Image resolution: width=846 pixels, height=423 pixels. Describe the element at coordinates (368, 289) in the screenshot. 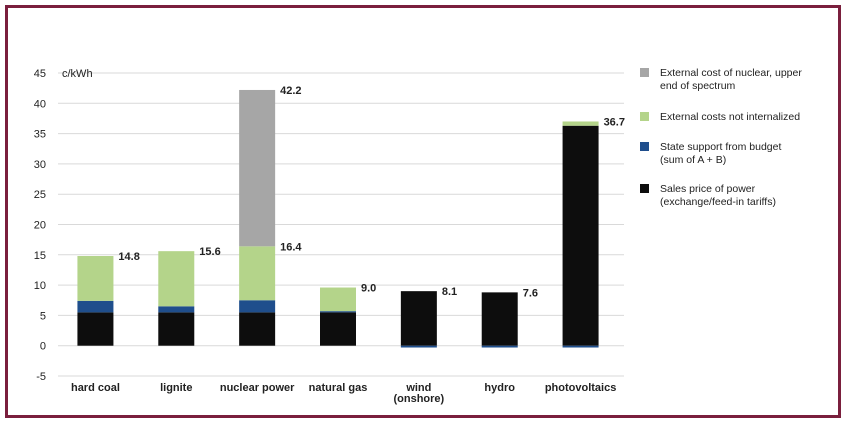

I see `bar-total-label: 9.0` at that location.